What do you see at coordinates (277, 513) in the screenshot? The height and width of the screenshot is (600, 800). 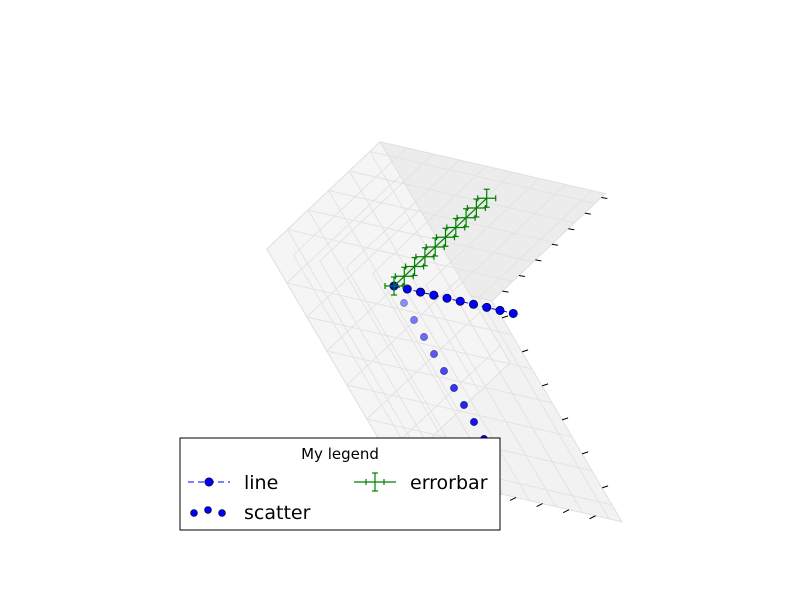 I see `legend-label: scatter` at bounding box center [277, 513].